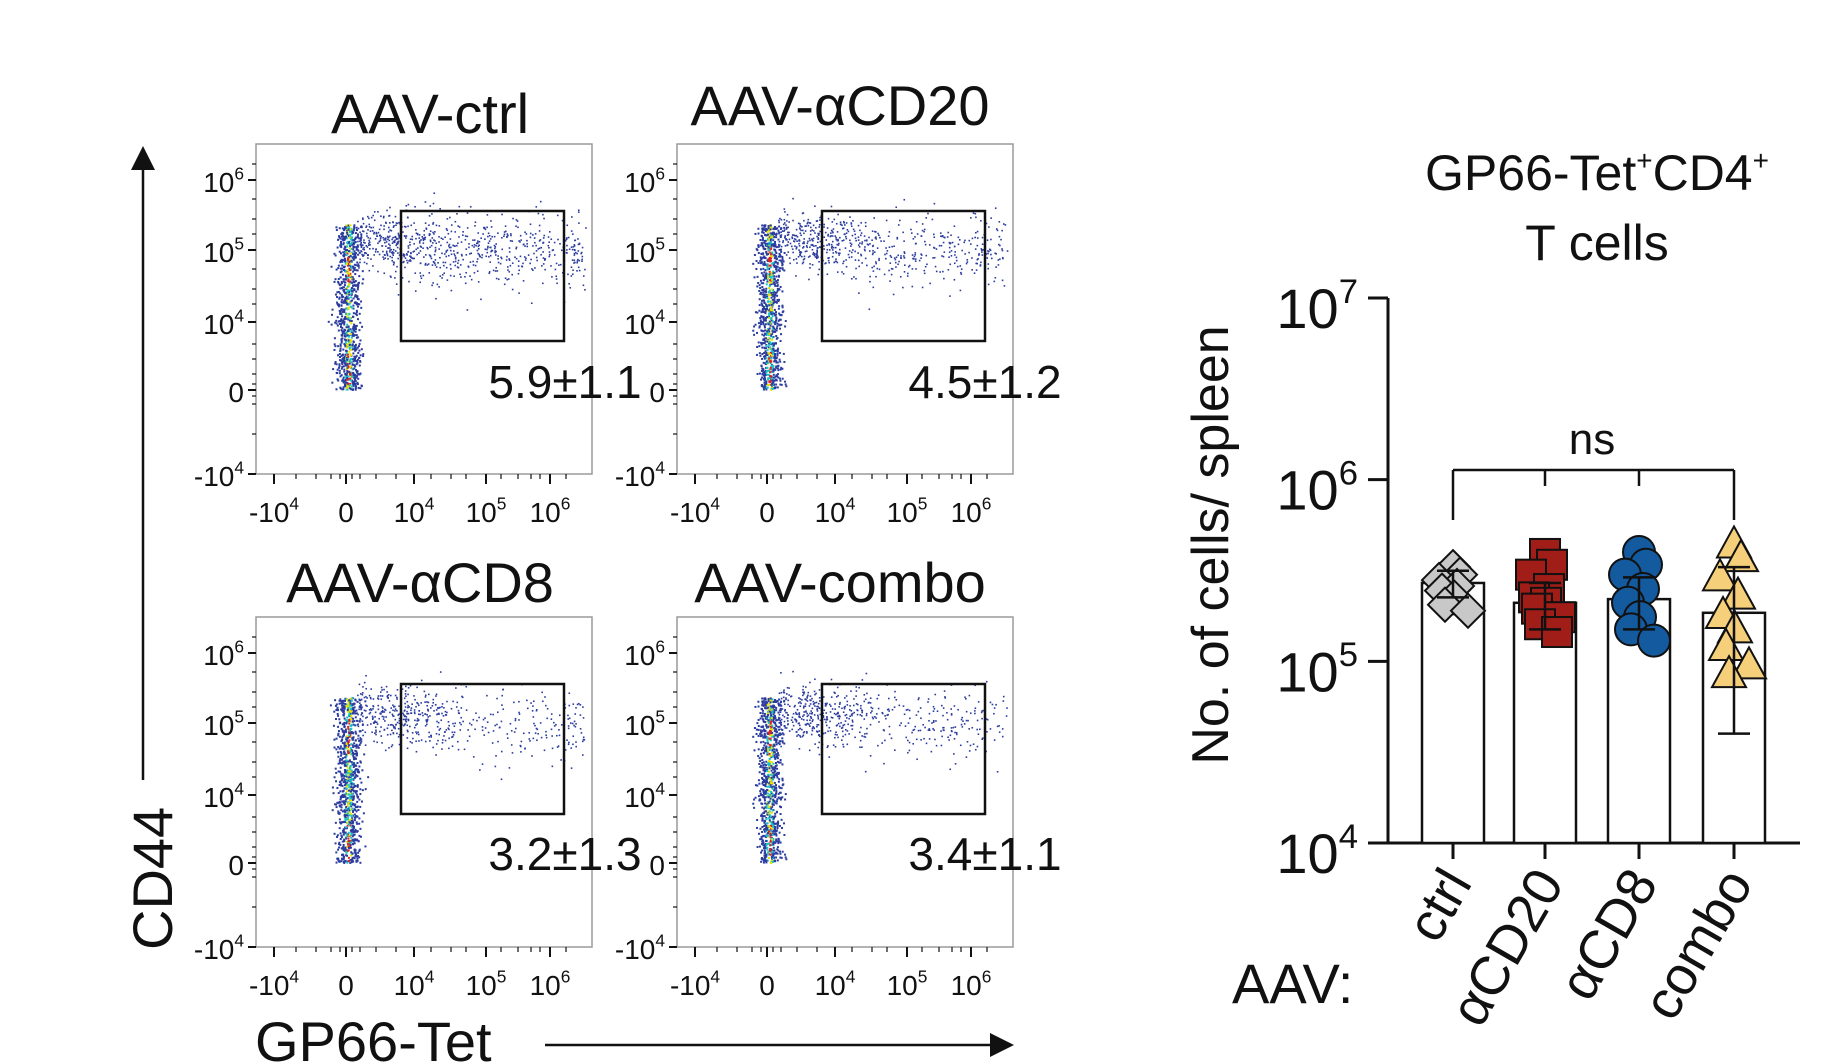  What do you see at coordinates (644, 250) in the screenshot?
I see `y-tick-label: 105` at bounding box center [644, 250].